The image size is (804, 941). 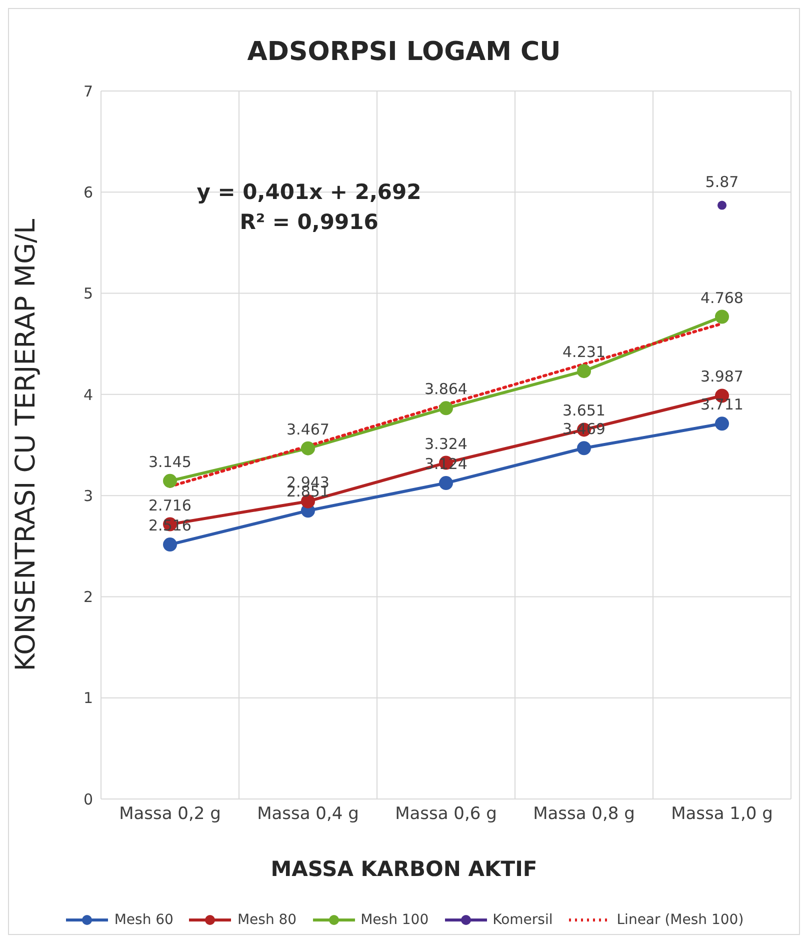 What do you see at coordinates (722, 297) in the screenshot?
I see `data-label: 4.768` at bounding box center [722, 297].